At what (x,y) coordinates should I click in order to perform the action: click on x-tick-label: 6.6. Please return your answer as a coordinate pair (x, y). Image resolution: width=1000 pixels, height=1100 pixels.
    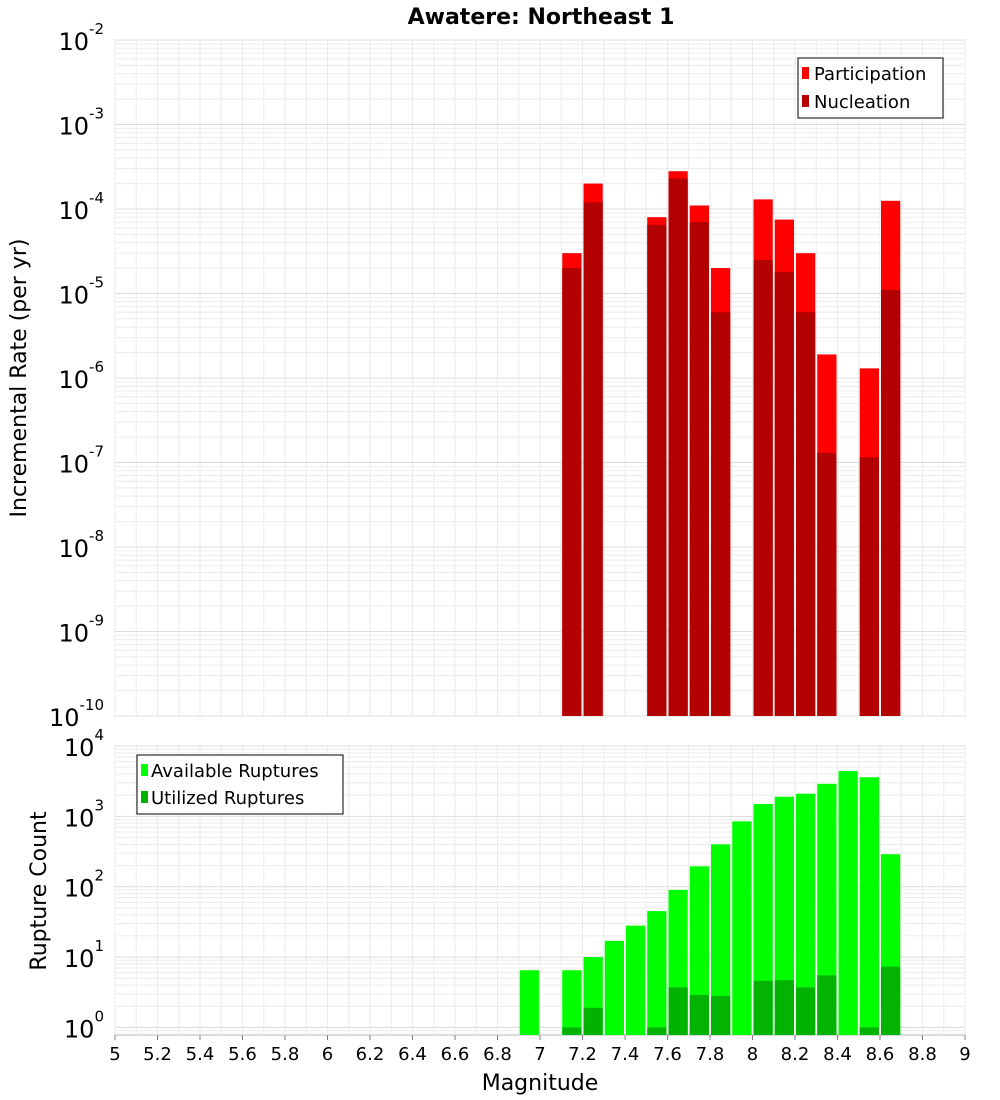
    Looking at the image, I should click on (455, 1054).